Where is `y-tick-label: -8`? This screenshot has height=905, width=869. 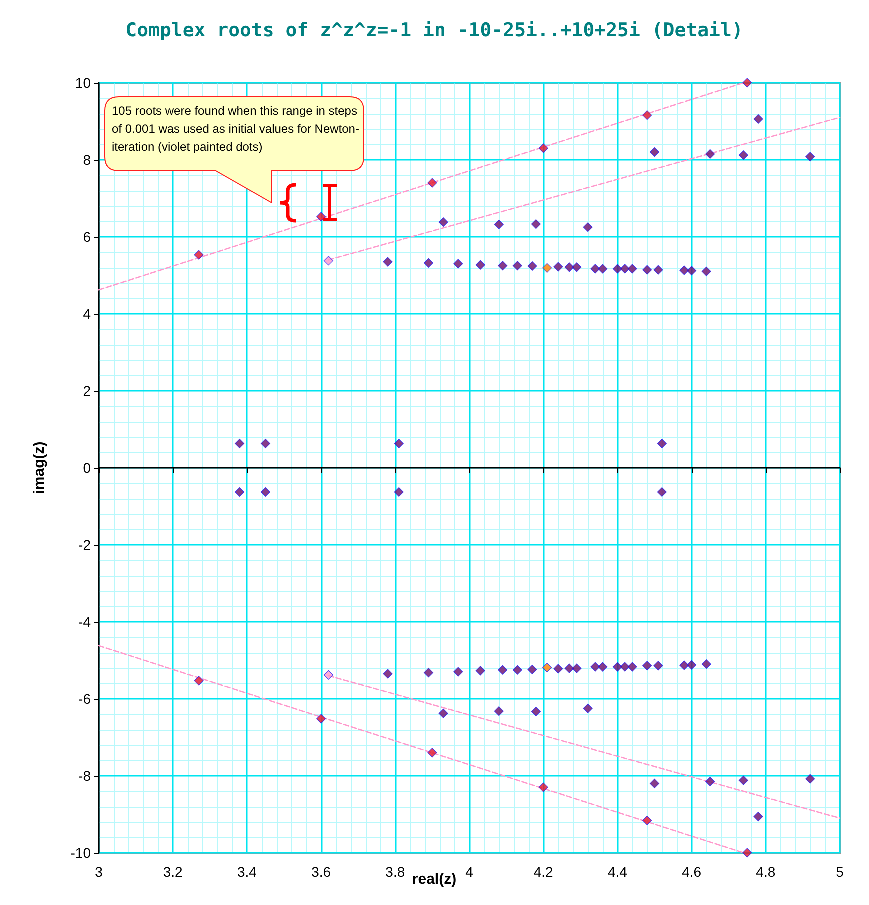 y-tick-label: -8 is located at coordinates (85, 776).